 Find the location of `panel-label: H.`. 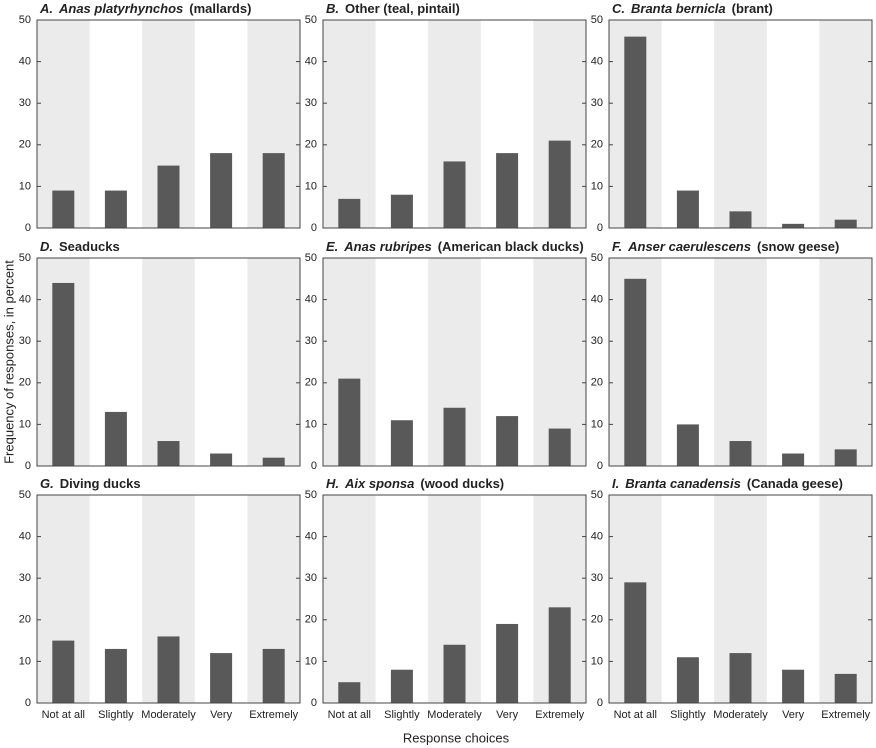

panel-label: H. is located at coordinates (332, 483).